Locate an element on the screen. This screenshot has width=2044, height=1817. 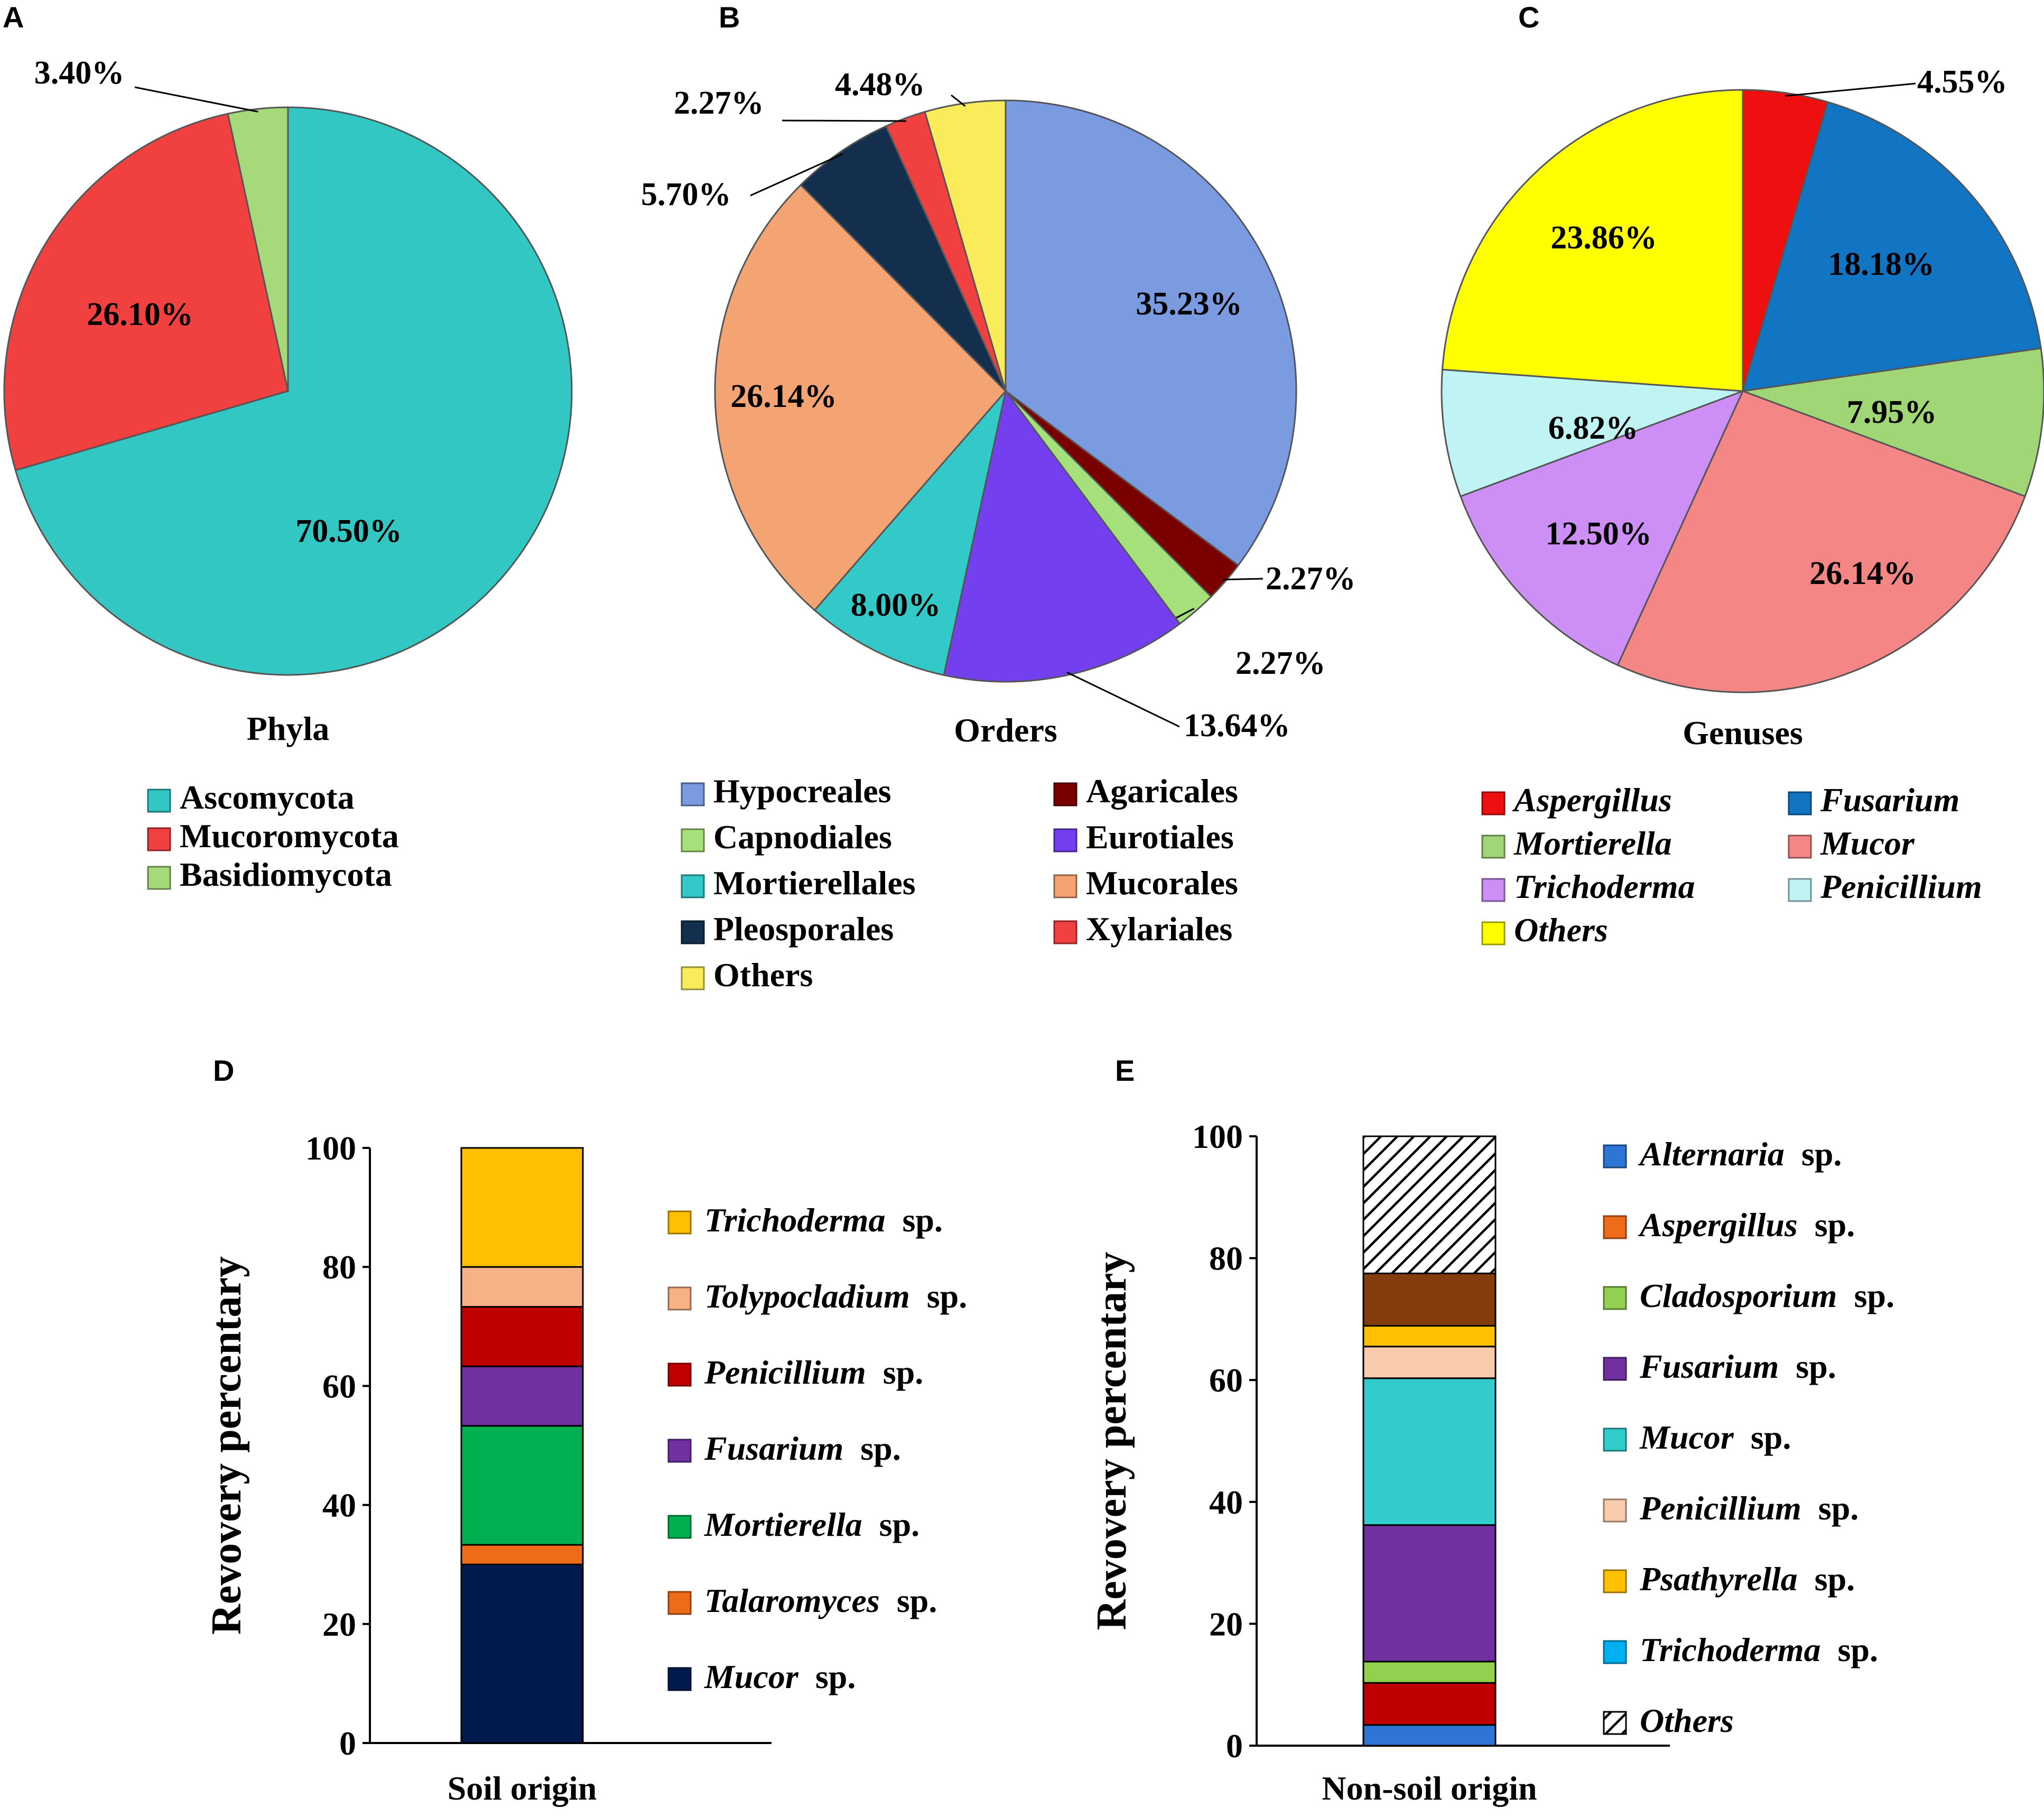
legend-swatch-ascomycota is located at coordinates (159, 801).